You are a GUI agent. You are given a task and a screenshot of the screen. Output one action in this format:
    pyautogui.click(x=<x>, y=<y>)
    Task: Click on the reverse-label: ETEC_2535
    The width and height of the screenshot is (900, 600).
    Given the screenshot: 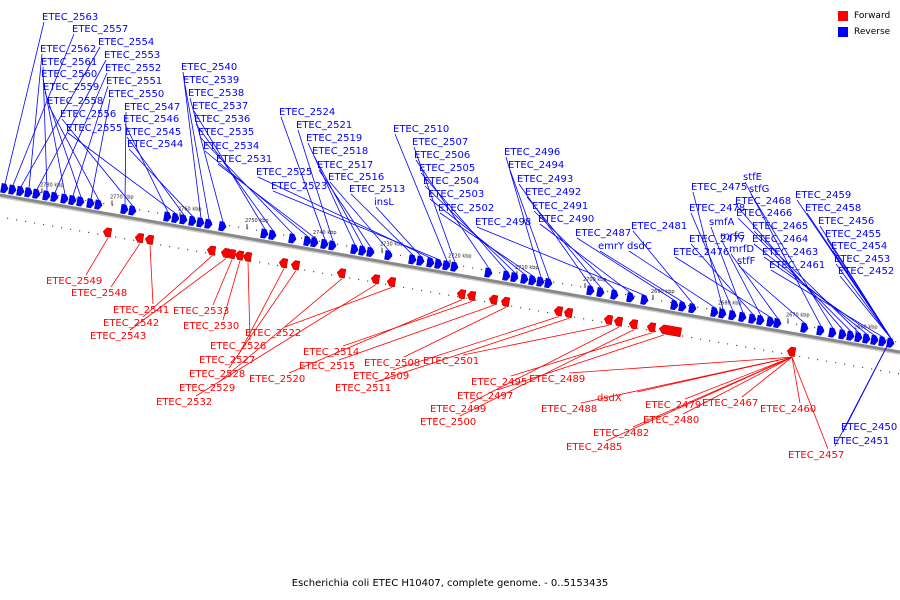 What is the action you would take?
    pyautogui.click(x=226, y=132)
    